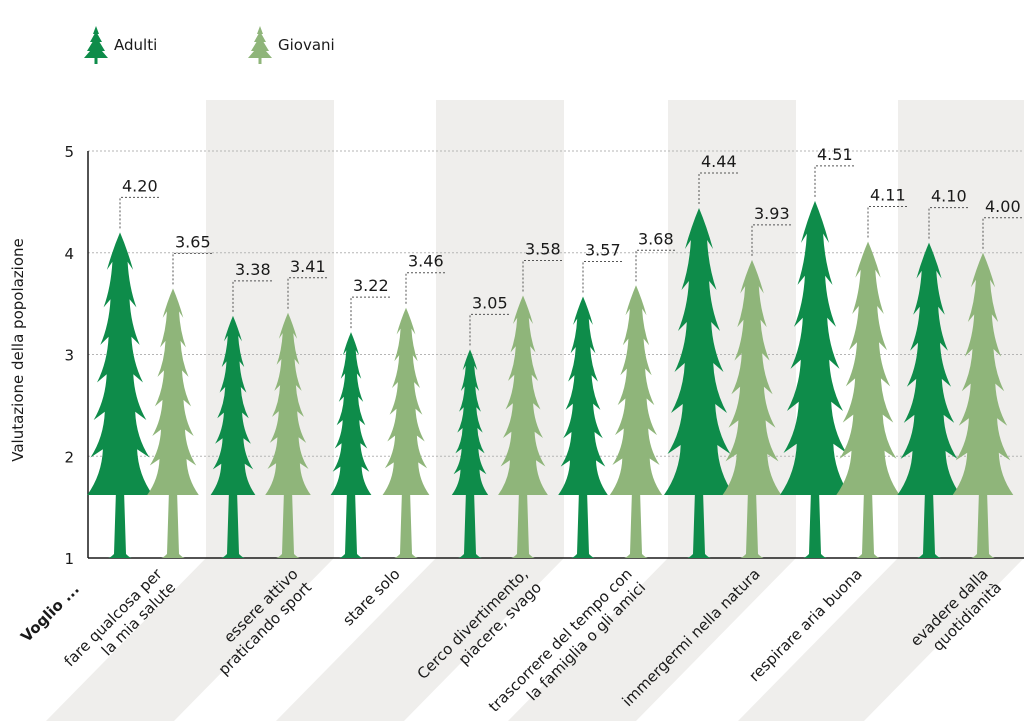  What do you see at coordinates (772, 213) in the screenshot?
I see `data-label: 3.93` at bounding box center [772, 213].